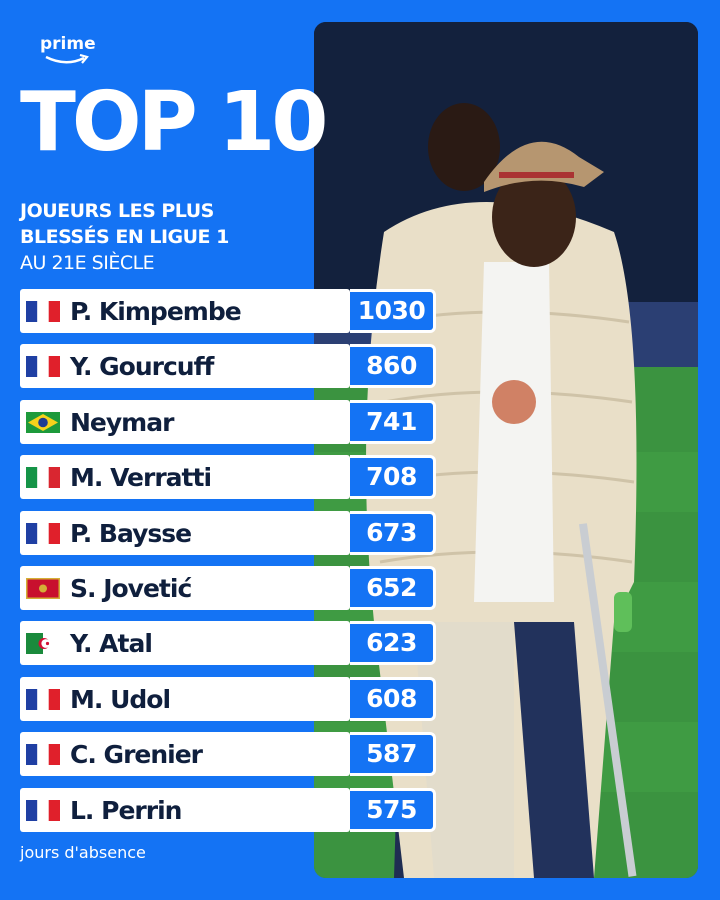  Describe the element at coordinates (393, 421) in the screenshot. I see `days-absent-value: 741` at that location.